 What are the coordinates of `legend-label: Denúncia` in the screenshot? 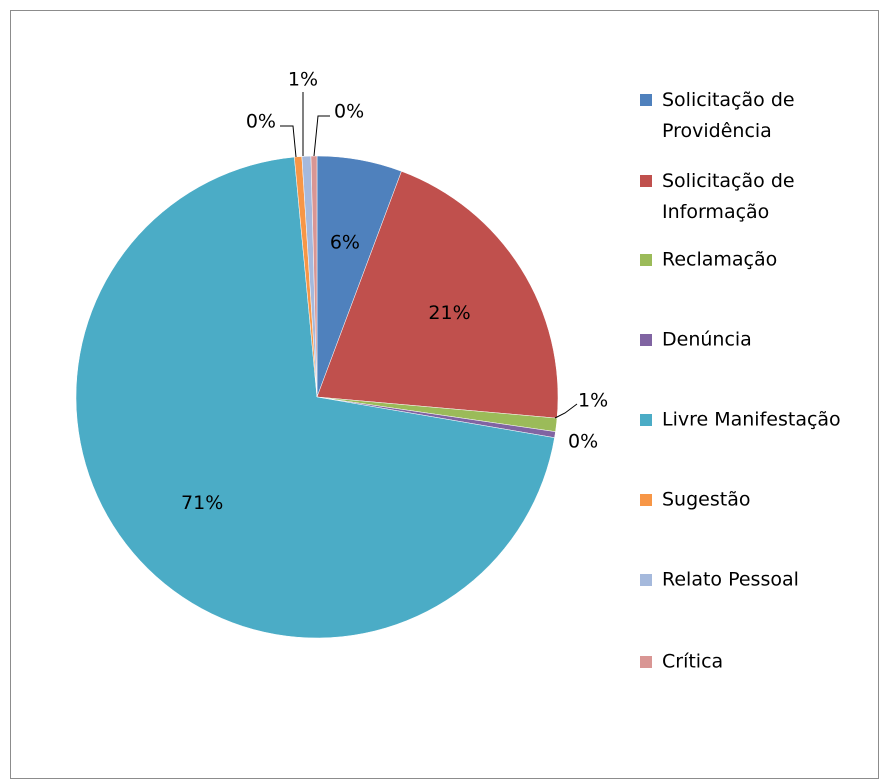 It's located at (707, 340).